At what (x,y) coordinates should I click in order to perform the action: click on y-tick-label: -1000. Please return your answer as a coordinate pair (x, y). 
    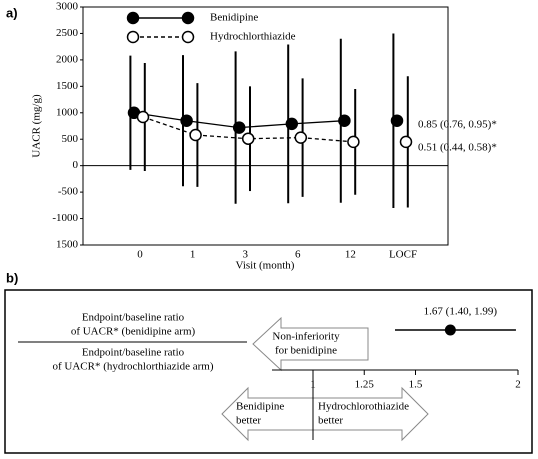
    Looking at the image, I should click on (65, 218).